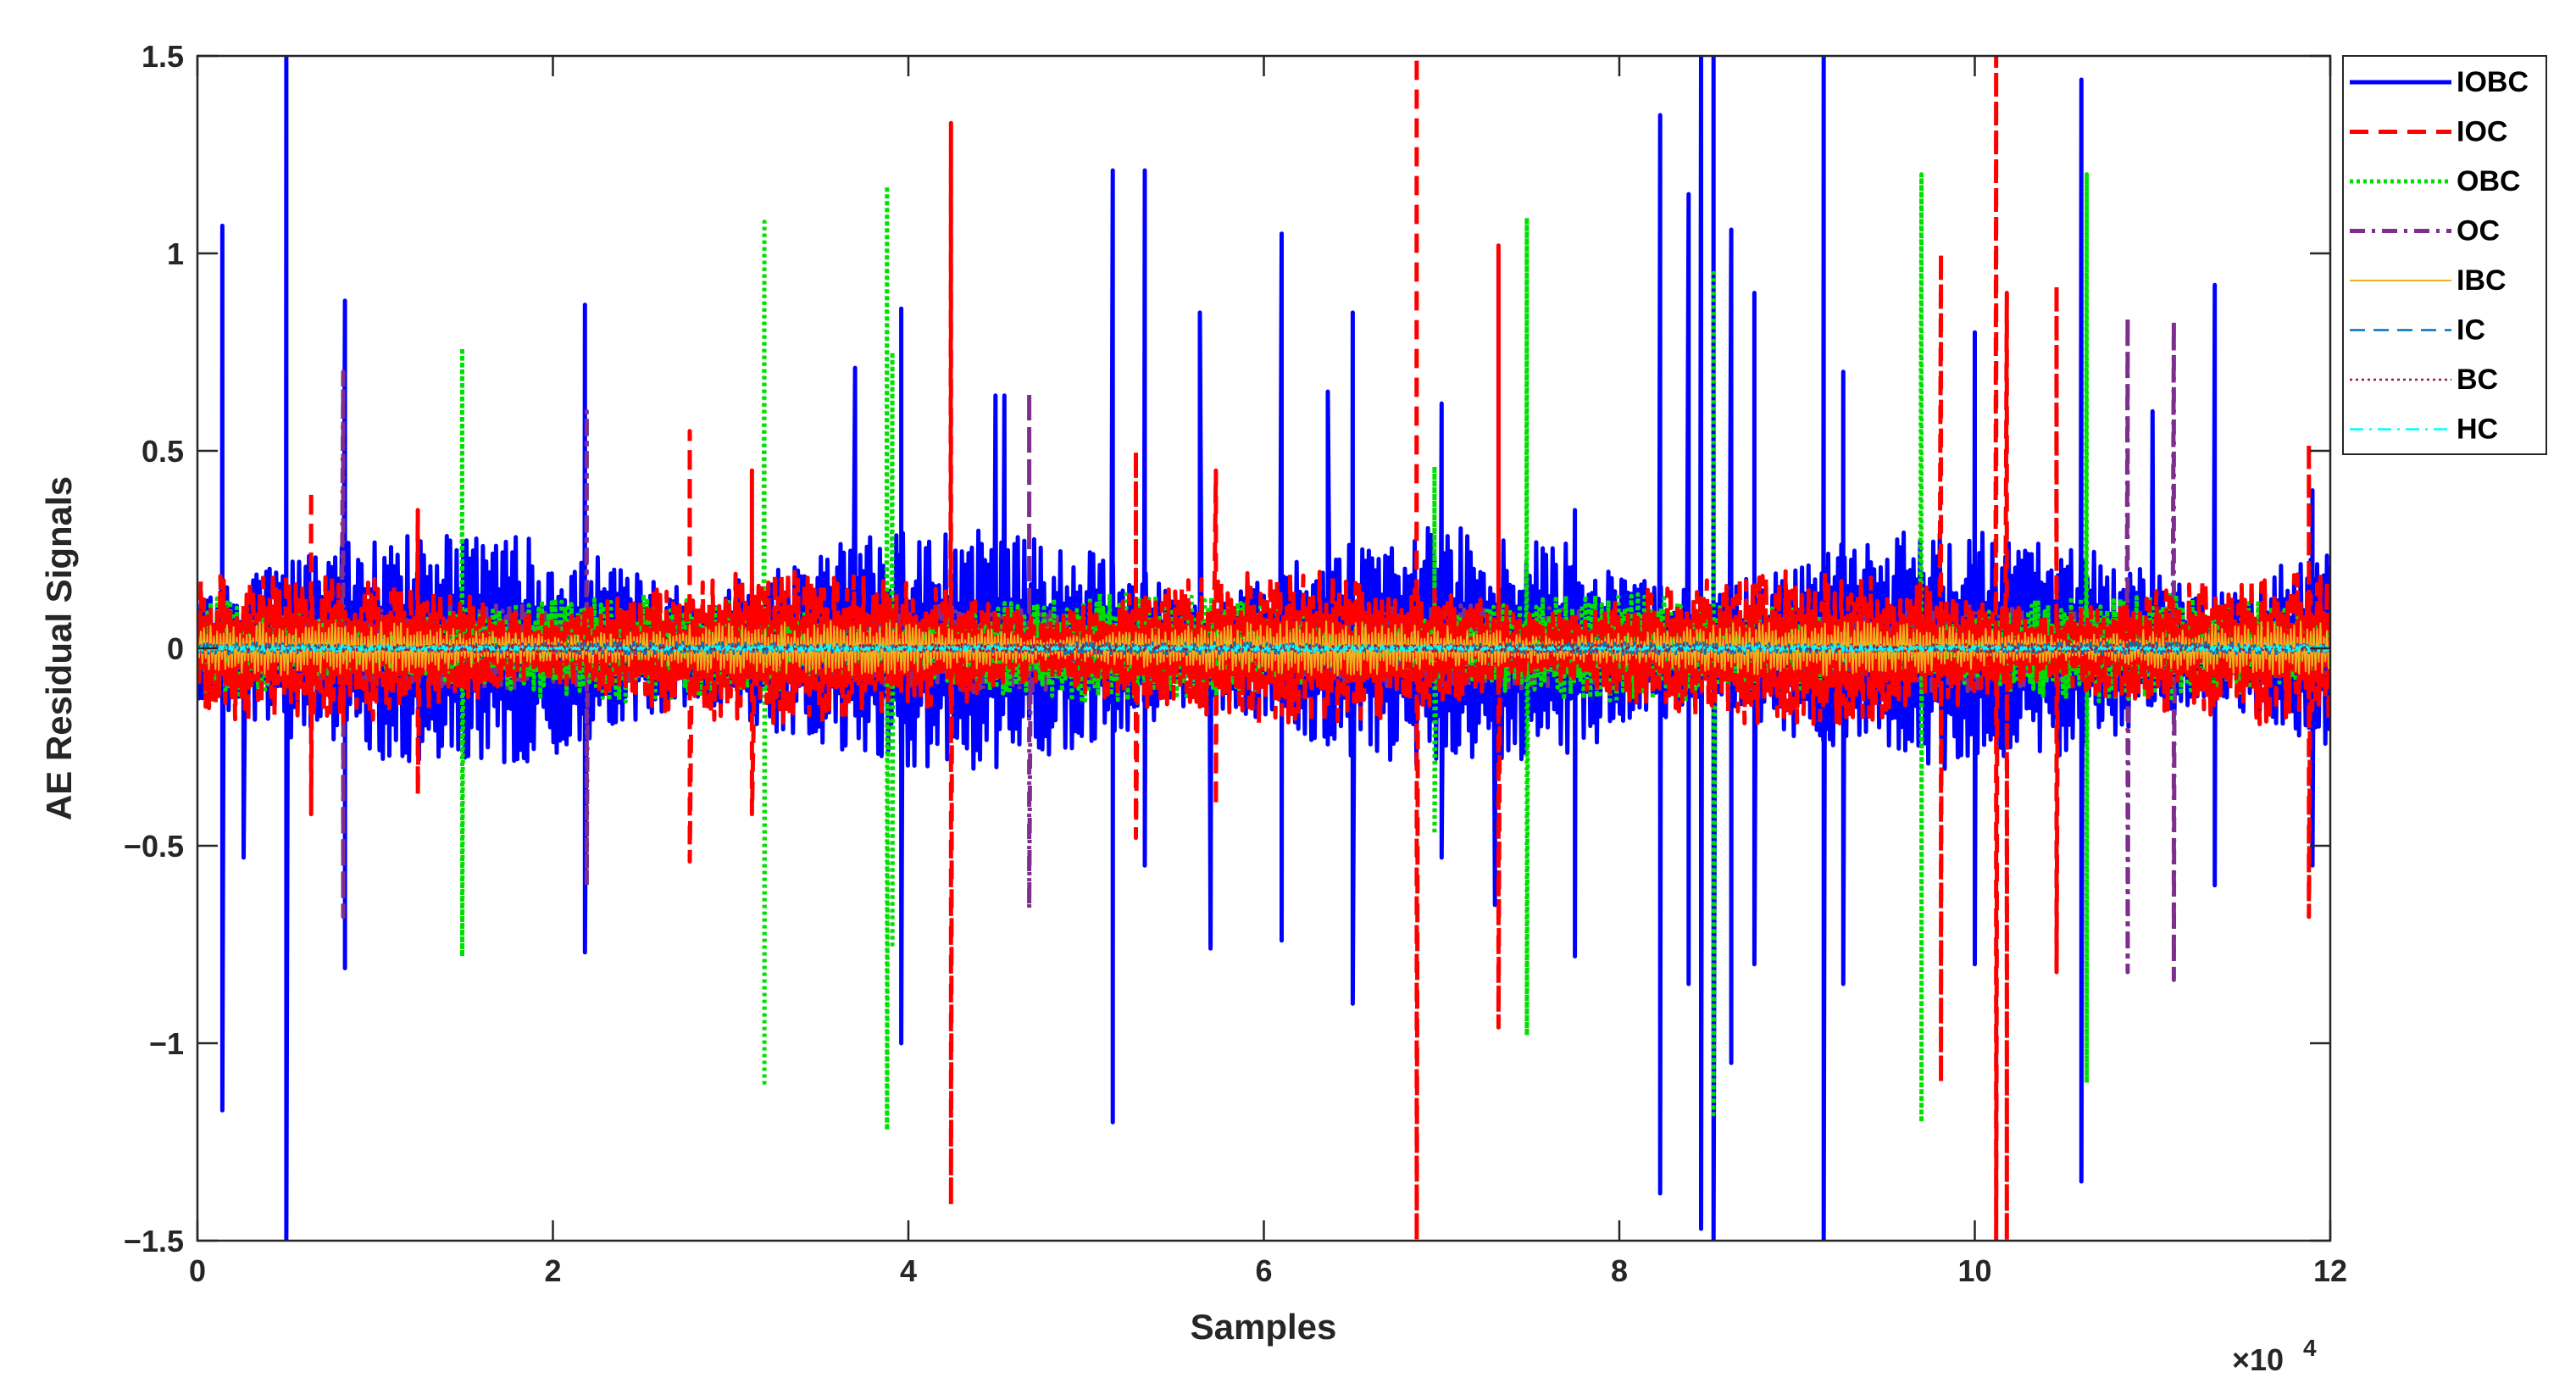 This screenshot has height=1400, width=2576. I want to click on legend-label-obc: OBC, so click(2489, 181).